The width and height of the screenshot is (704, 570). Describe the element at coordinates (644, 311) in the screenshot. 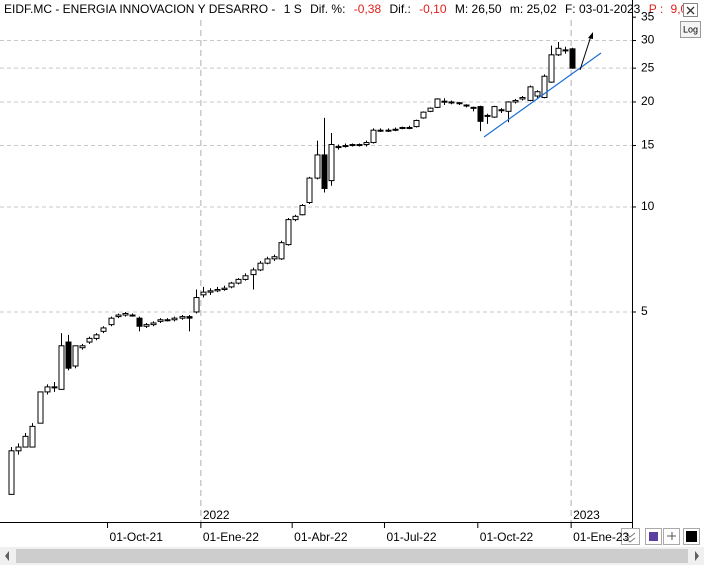

I see `y-tick-label: 5` at that location.